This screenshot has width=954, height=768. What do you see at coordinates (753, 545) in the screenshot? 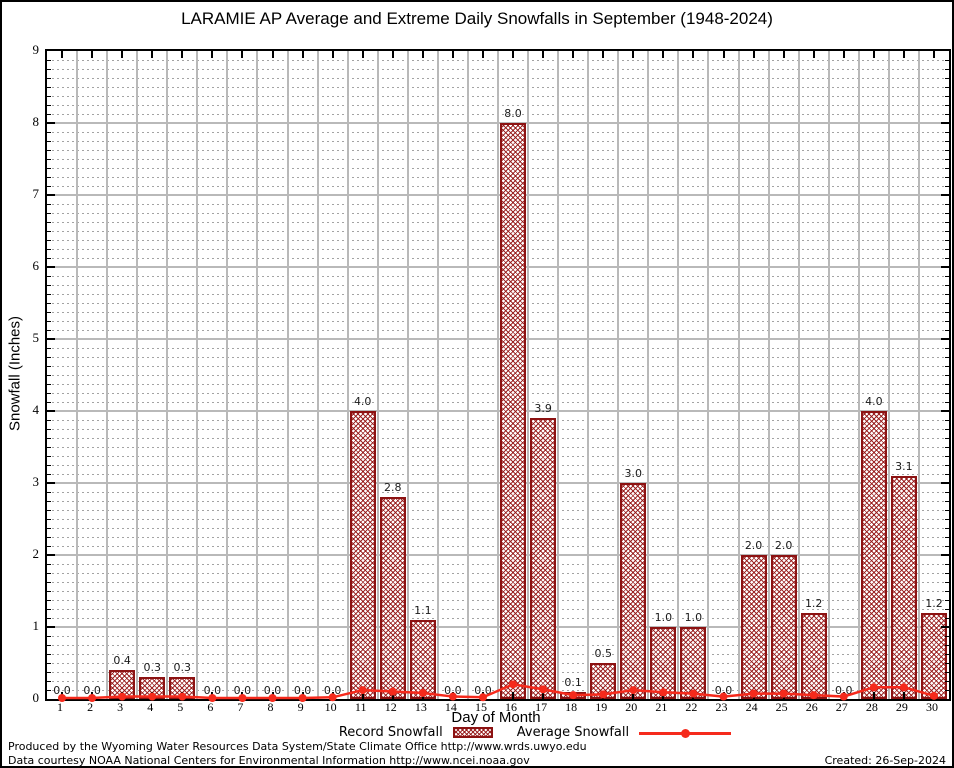
I see `bar-value-label: 2.0` at bounding box center [753, 545].